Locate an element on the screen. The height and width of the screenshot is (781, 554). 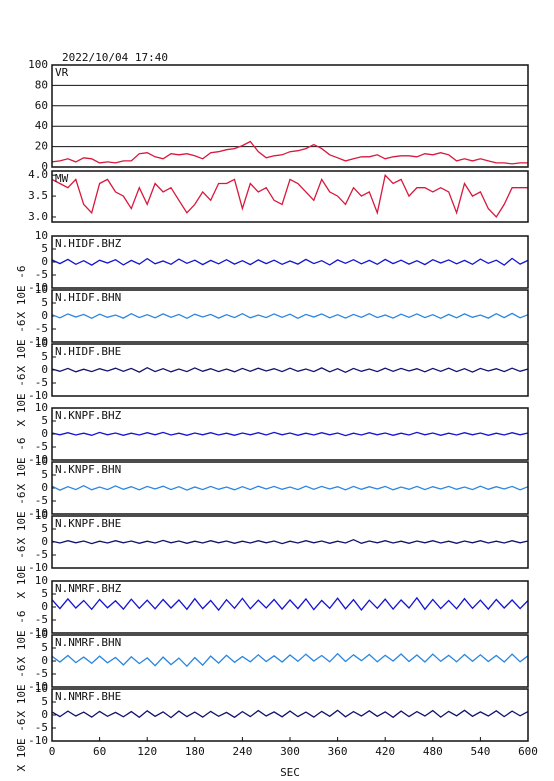
x-tick-label: 540 is located at coordinates (480, 751).